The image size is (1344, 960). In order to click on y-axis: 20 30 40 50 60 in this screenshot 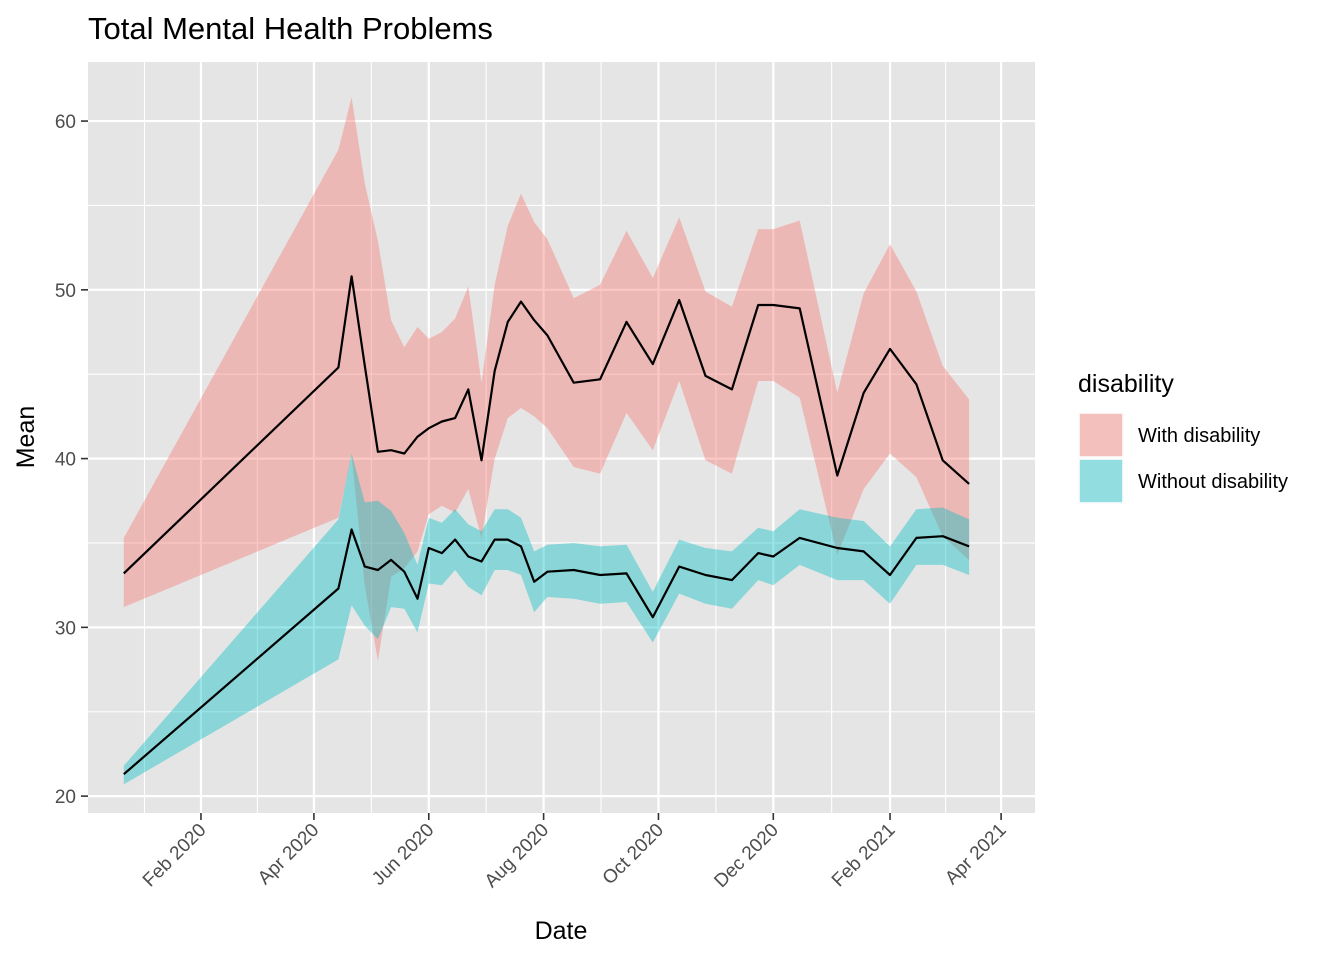, I will do `click(71, 460)`.